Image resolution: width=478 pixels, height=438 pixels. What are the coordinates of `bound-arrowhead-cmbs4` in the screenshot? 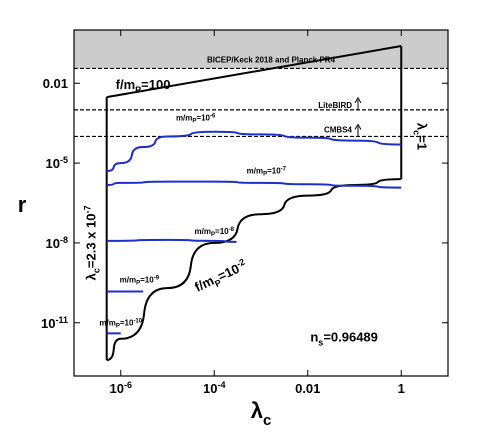 It's located at (358, 126).